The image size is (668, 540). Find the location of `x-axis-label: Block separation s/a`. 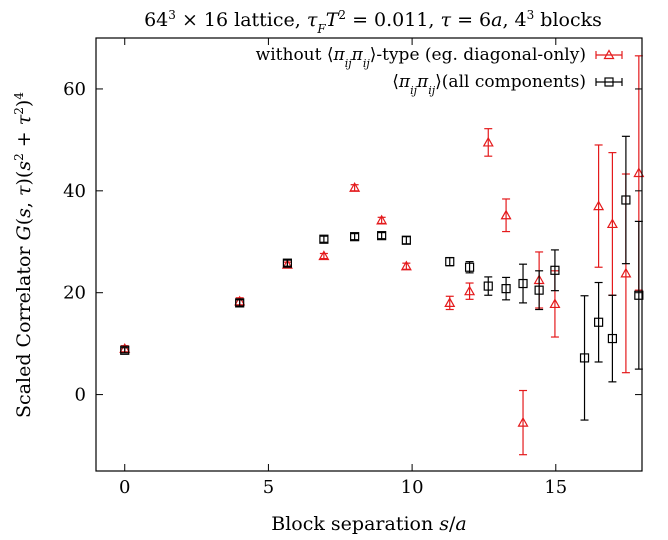

x-axis-label: Block separation s/a is located at coordinates (369, 524).